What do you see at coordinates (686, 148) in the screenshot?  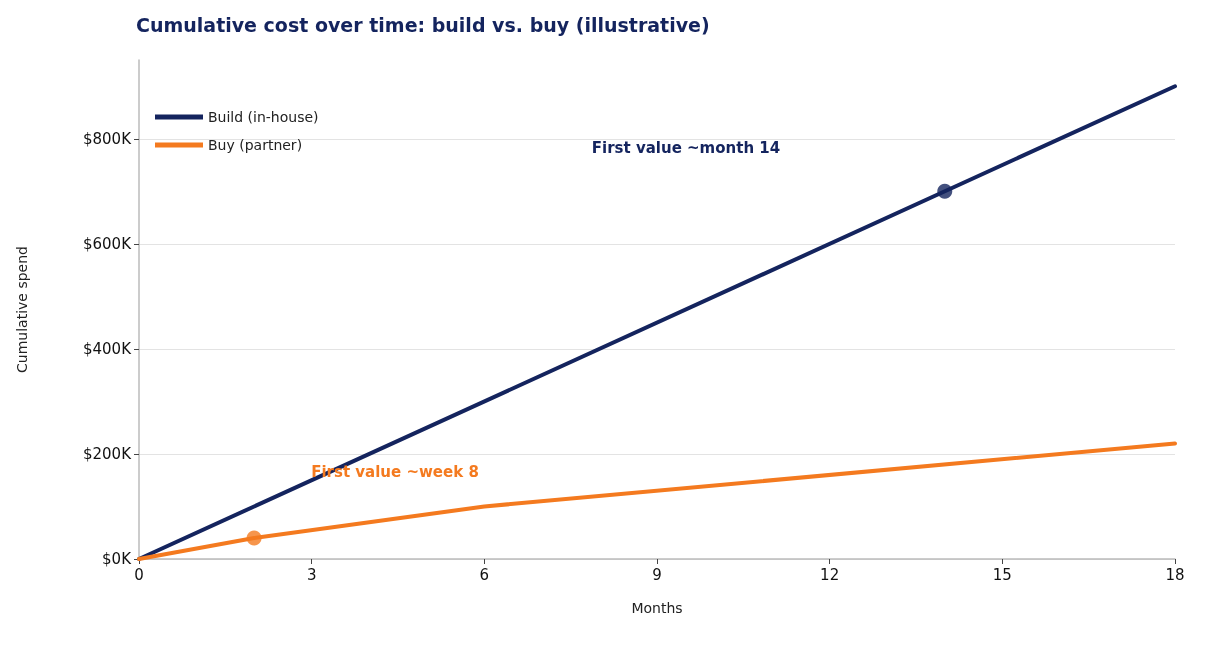 I see `annotation: First value ~month 14` at bounding box center [686, 148].